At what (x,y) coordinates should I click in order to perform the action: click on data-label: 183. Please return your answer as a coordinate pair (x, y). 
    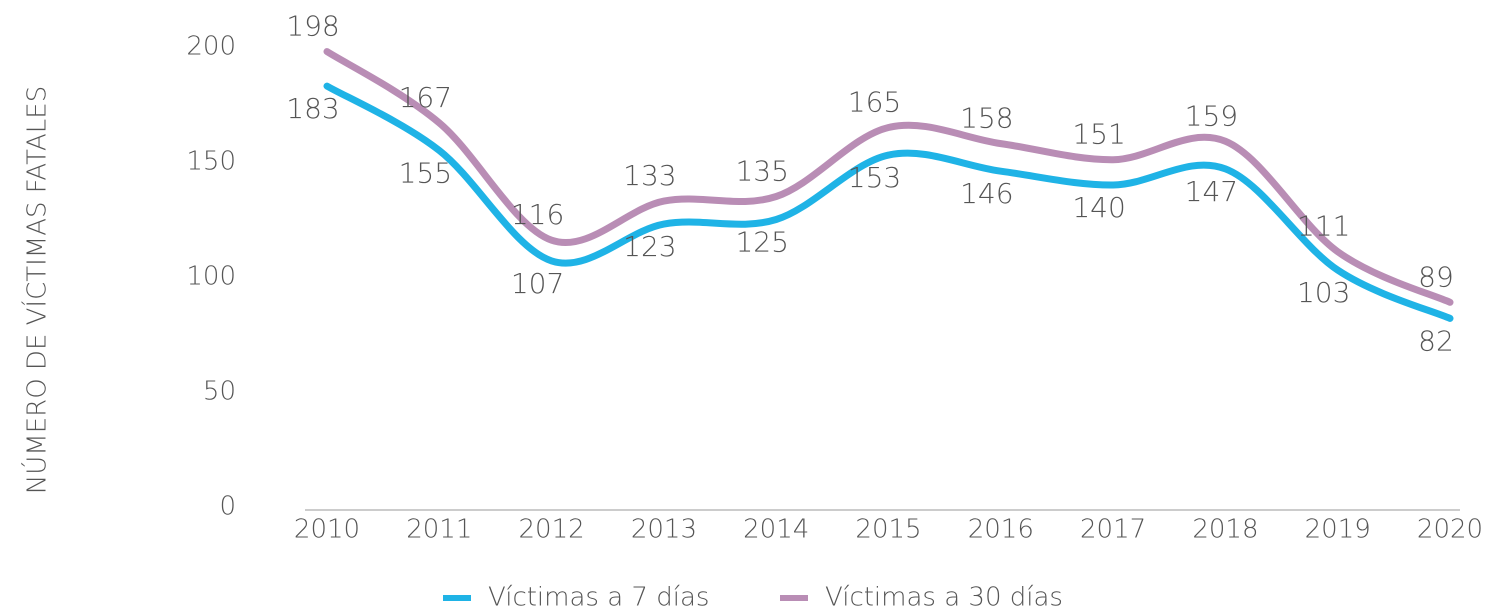
    Looking at the image, I should click on (312, 108).